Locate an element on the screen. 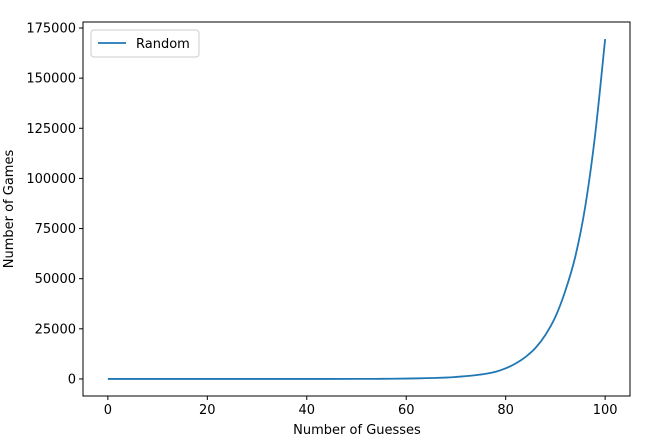 This screenshot has height=442, width=660. y-tick-label: 150000 is located at coordinates (51, 79).